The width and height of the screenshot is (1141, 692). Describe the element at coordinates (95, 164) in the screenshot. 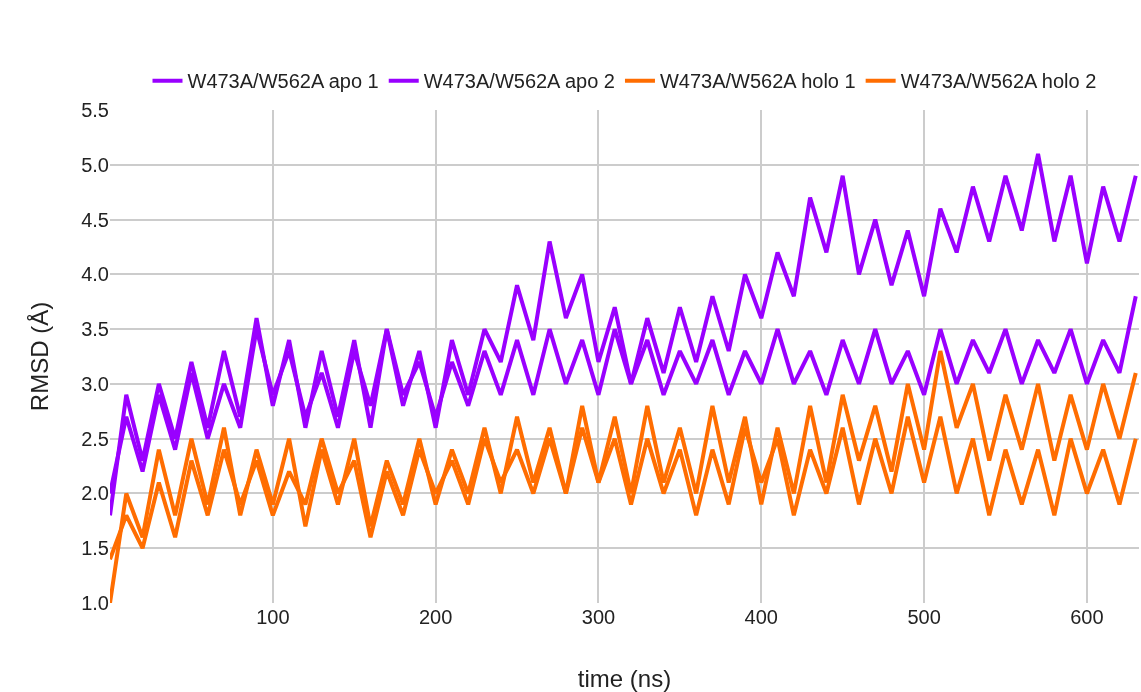

I see `y-tick-label: 5.0` at that location.